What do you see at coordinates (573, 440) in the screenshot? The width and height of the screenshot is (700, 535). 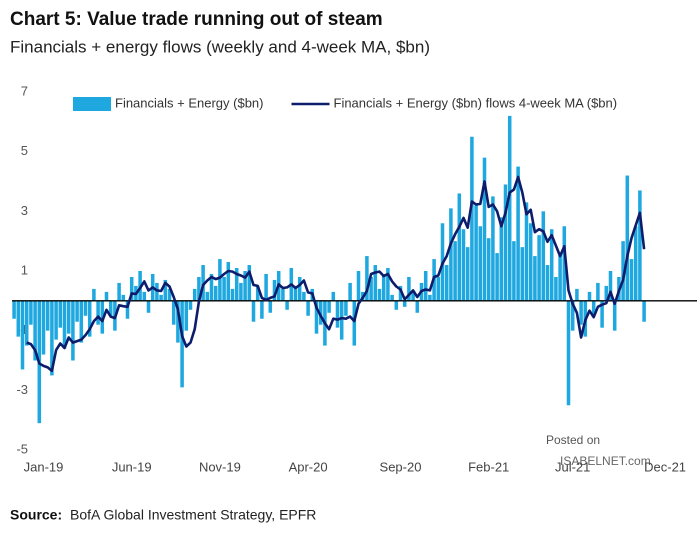 I see `watermark: Posted on` at bounding box center [573, 440].